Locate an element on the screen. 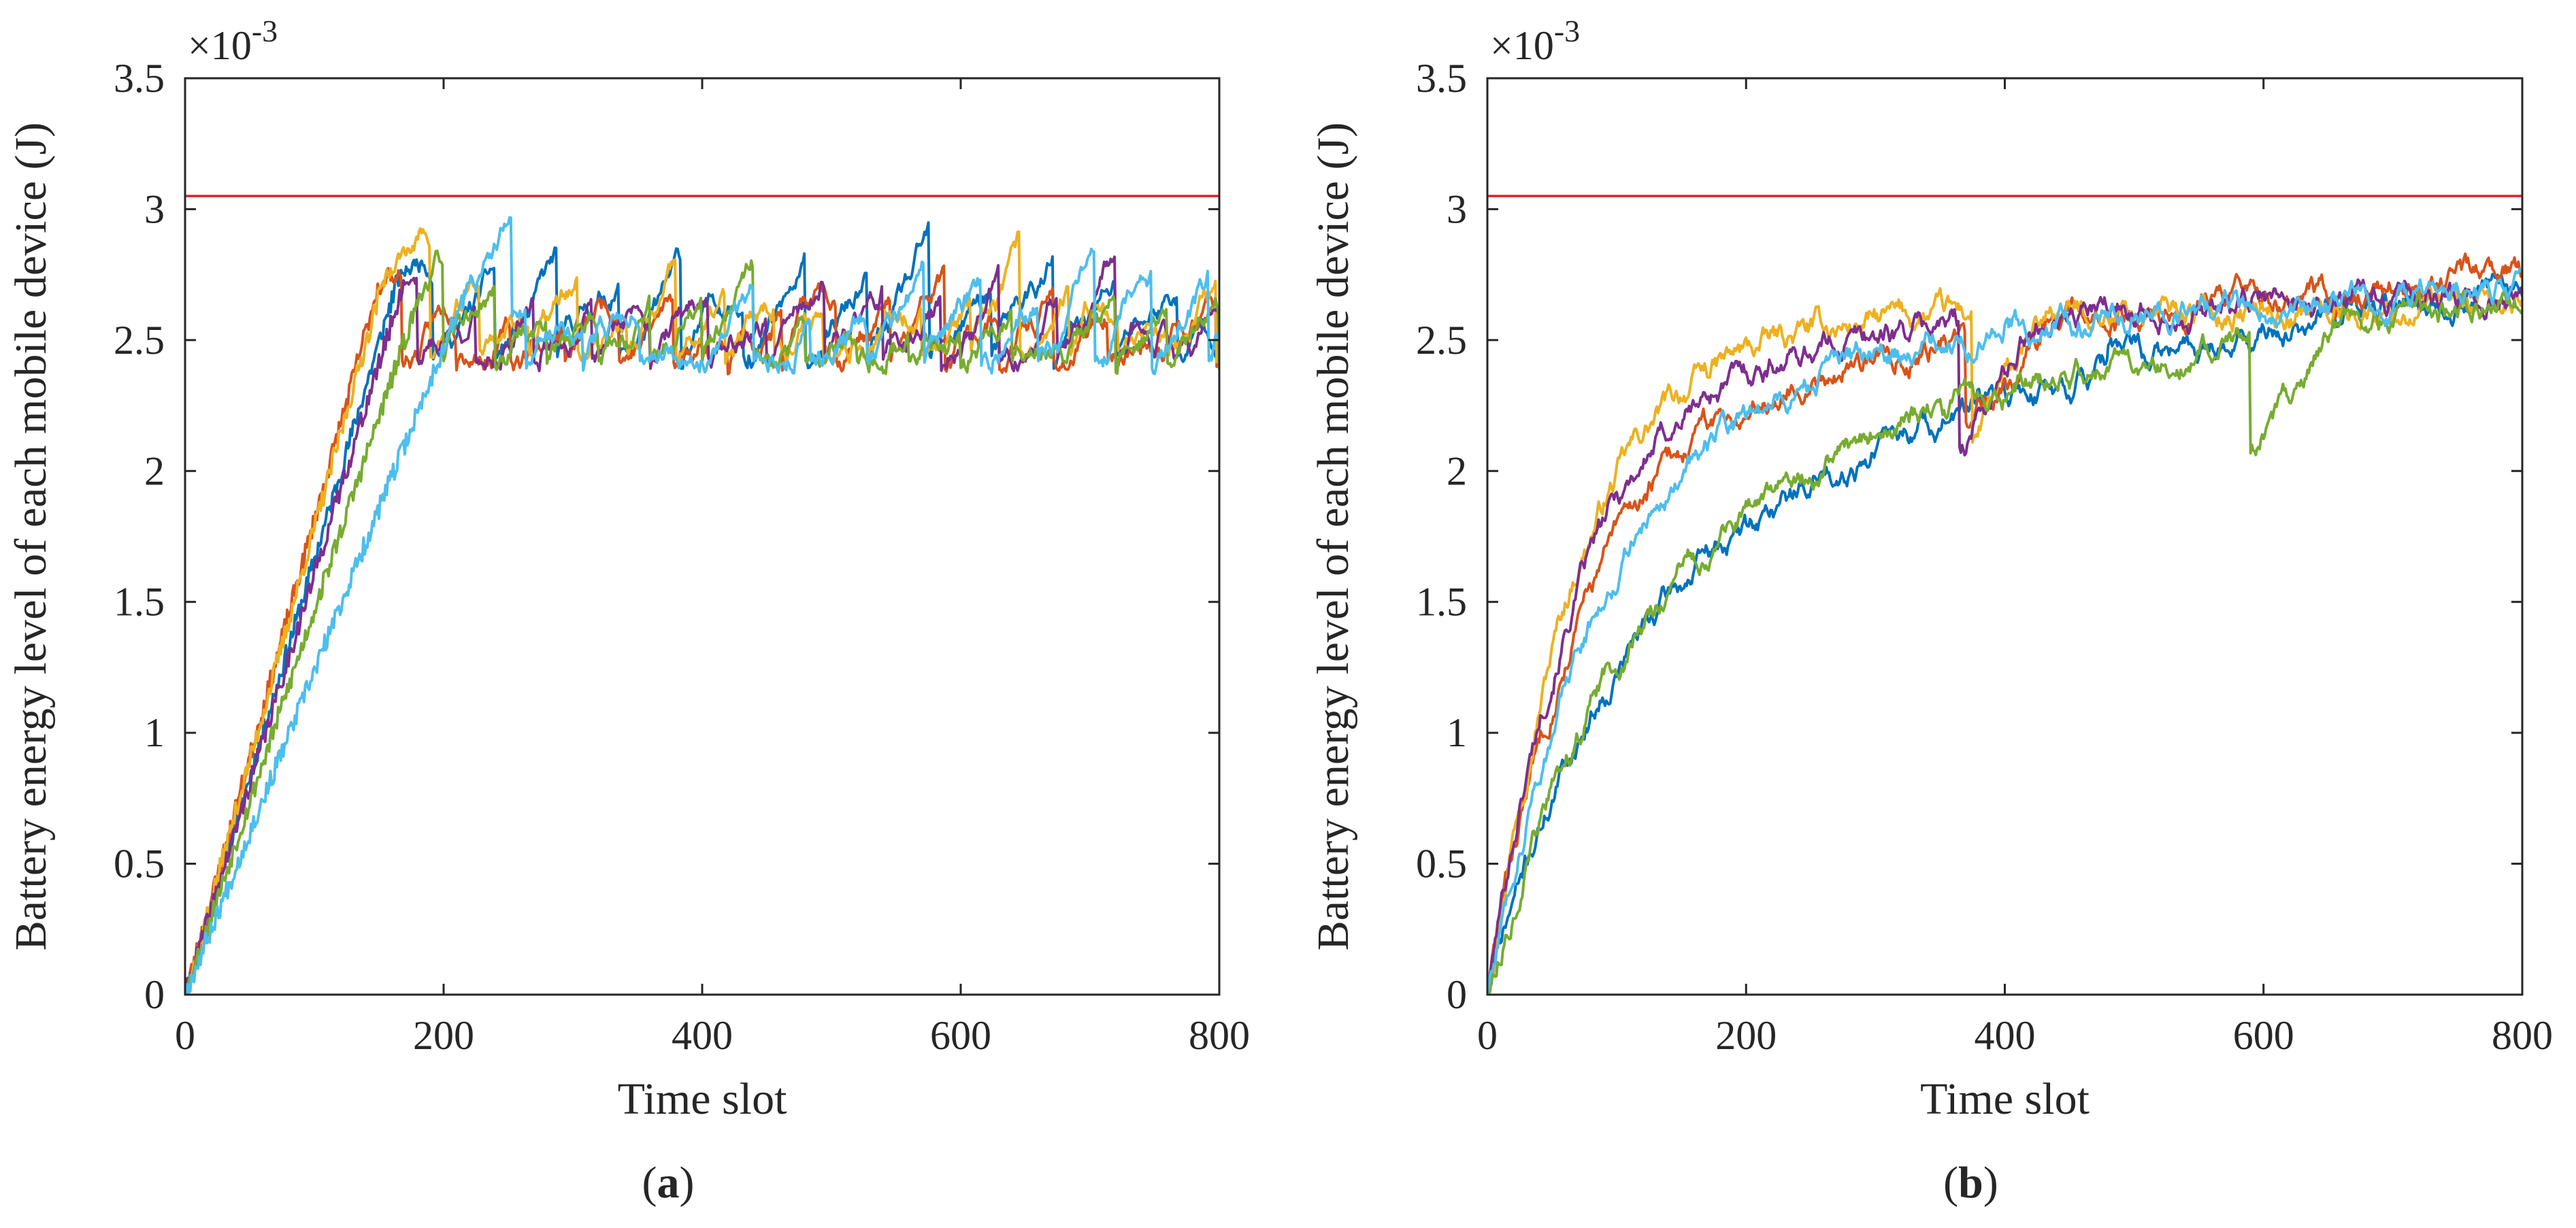 The image size is (2576, 1228). panel-label-letter: b is located at coordinates (1971, 1183).